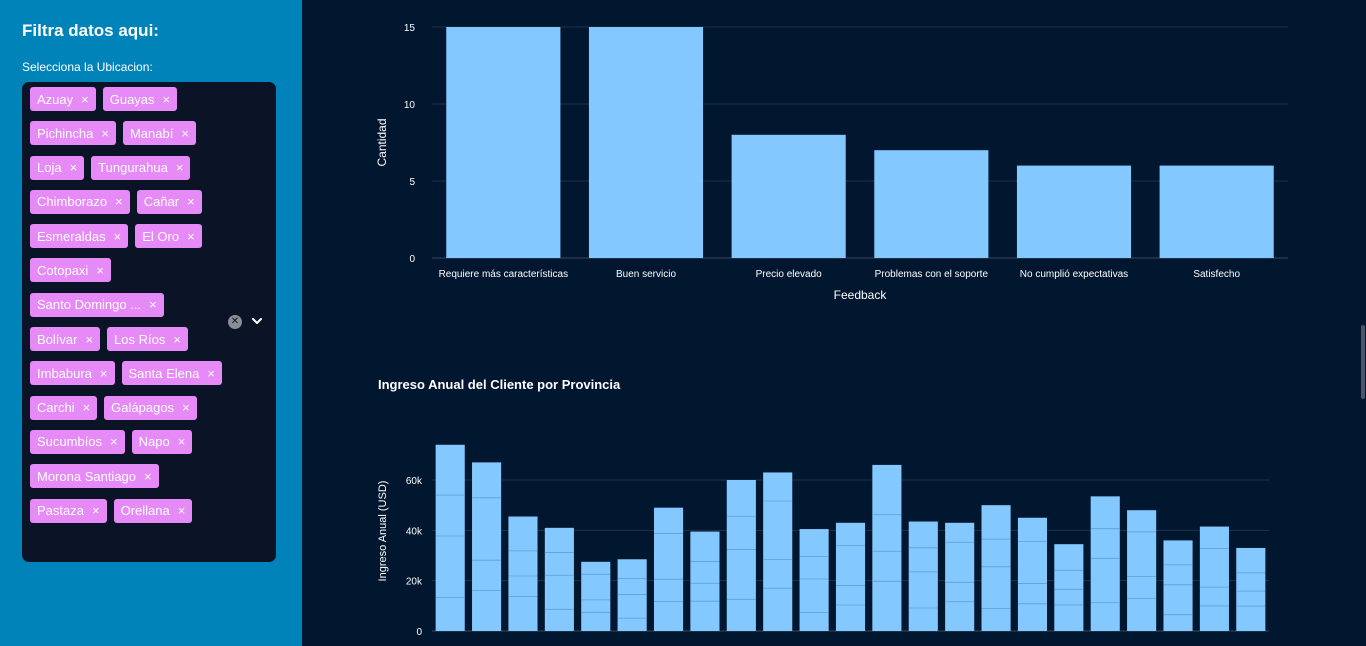 The height and width of the screenshot is (646, 1366). Describe the element at coordinates (73, 133) in the screenshot. I see `location-tag: Pichincha ×` at that location.